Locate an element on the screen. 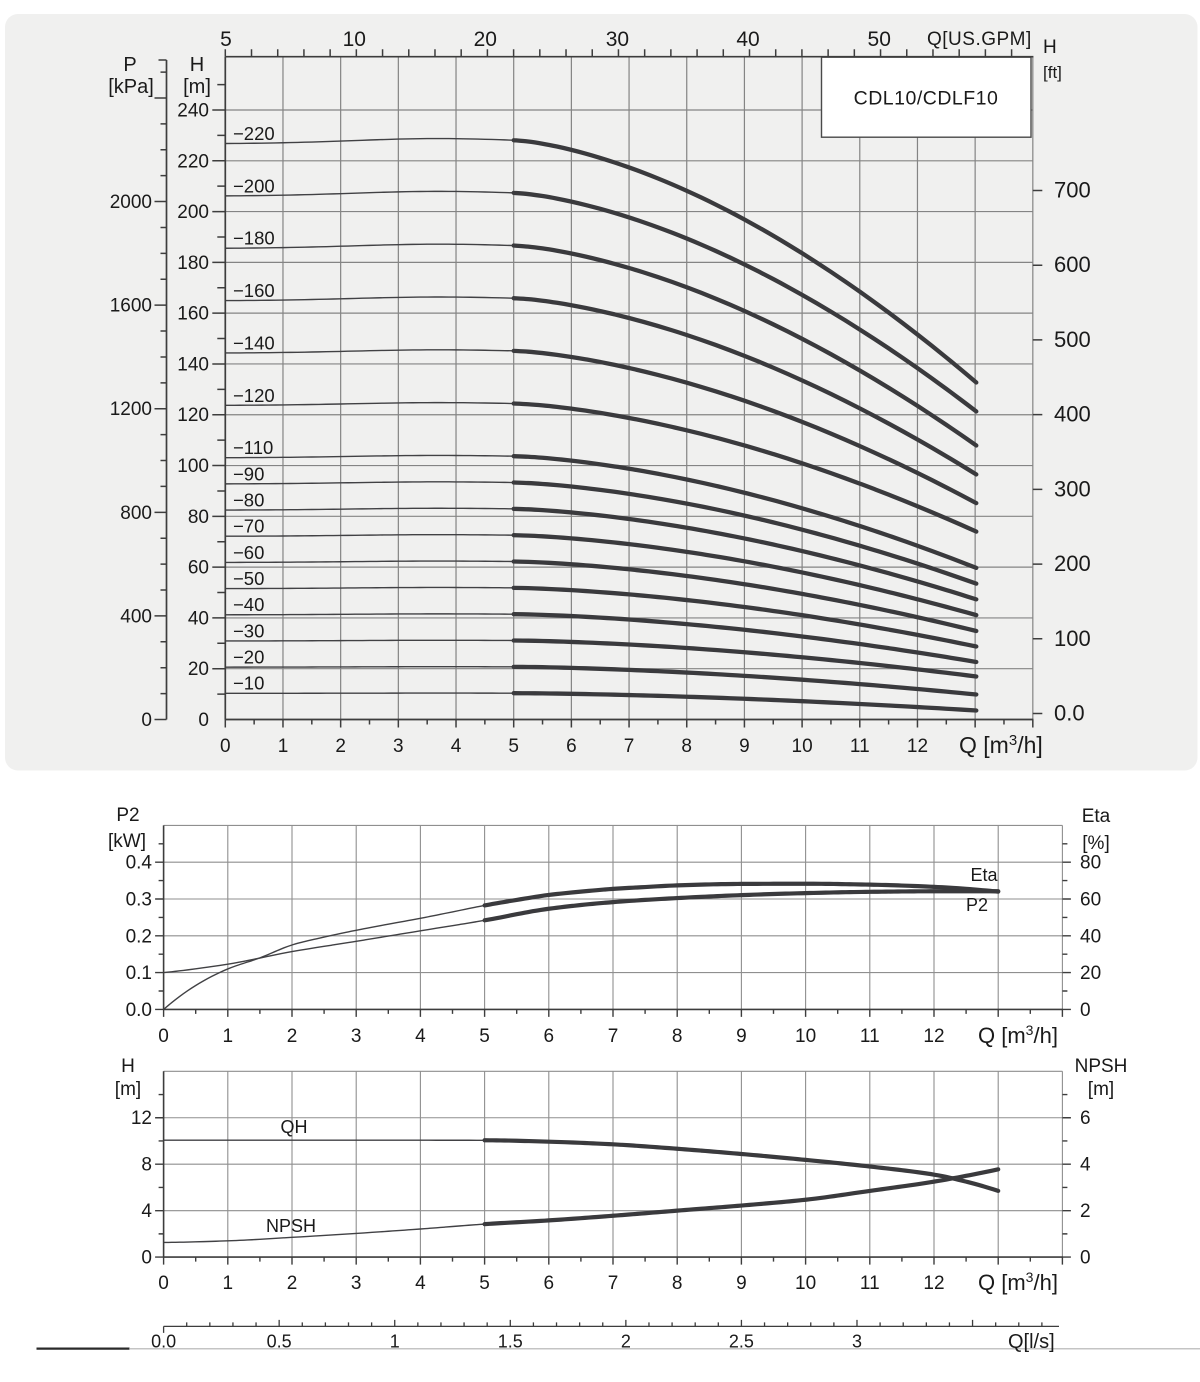 This screenshot has height=1382, width=1200. svg-text: 50 is located at coordinates (879, 39).